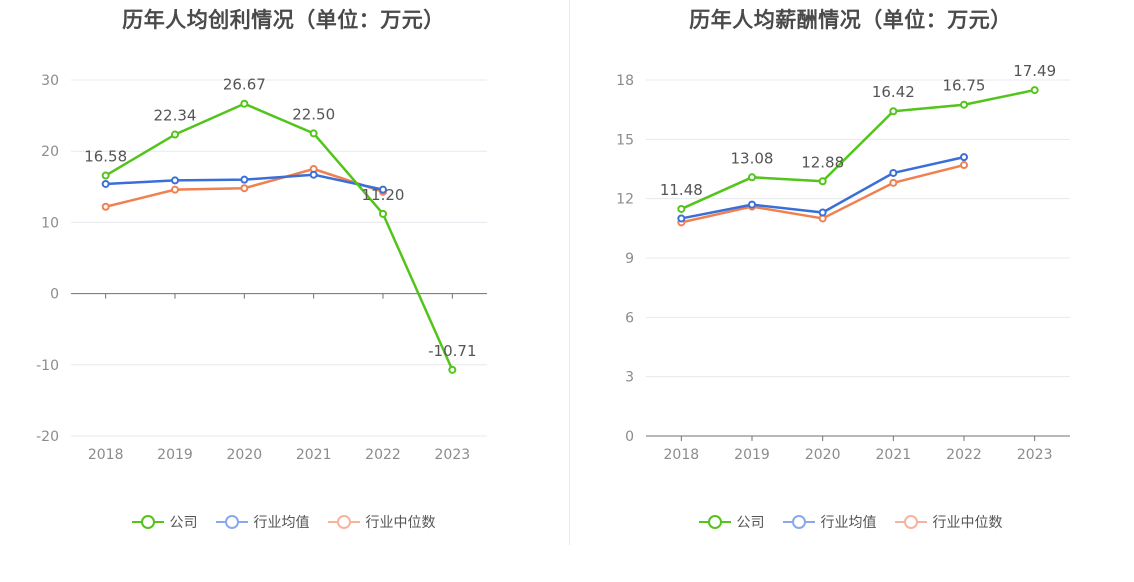 This screenshot has height=582, width=1134. I want to click on data-label: 22.34, so click(175, 116).